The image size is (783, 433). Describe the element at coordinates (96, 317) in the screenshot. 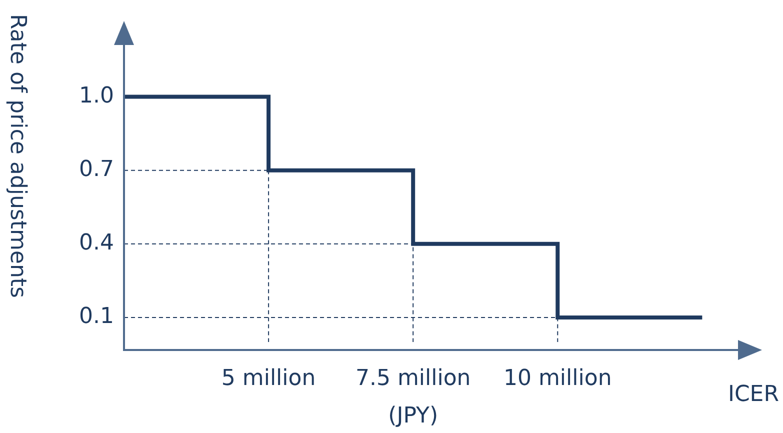

I see `y-tick-label: 0.1` at that location.